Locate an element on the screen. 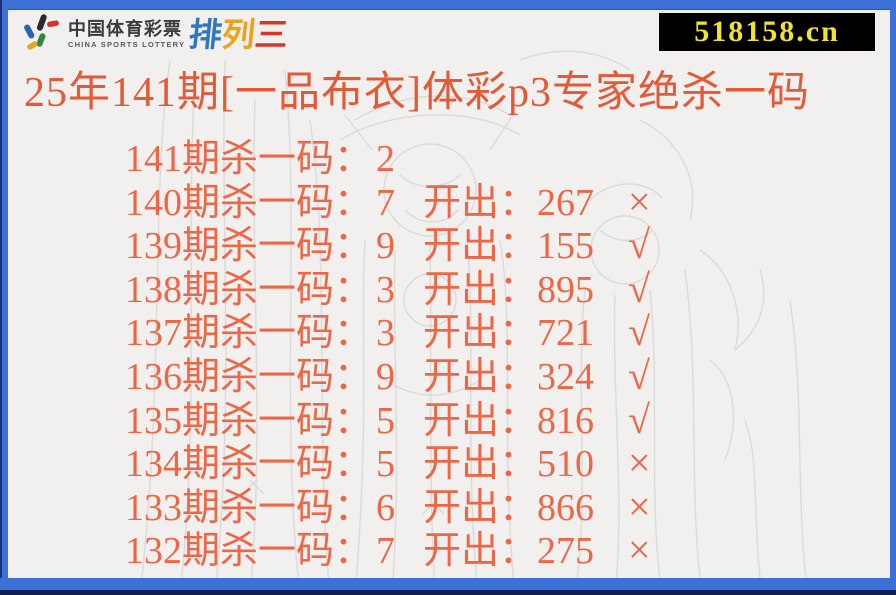  period-kill-label: 136期杀一码： is located at coordinates (249, 376).